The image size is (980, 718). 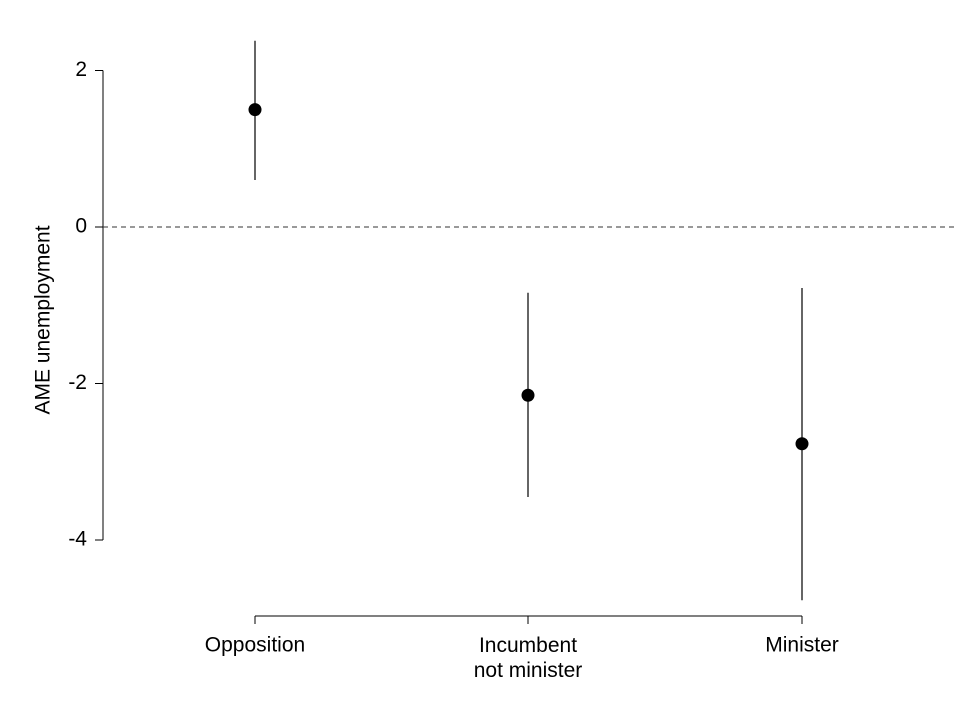 What do you see at coordinates (81, 226) in the screenshot?
I see `y-tick-label: 0` at bounding box center [81, 226].